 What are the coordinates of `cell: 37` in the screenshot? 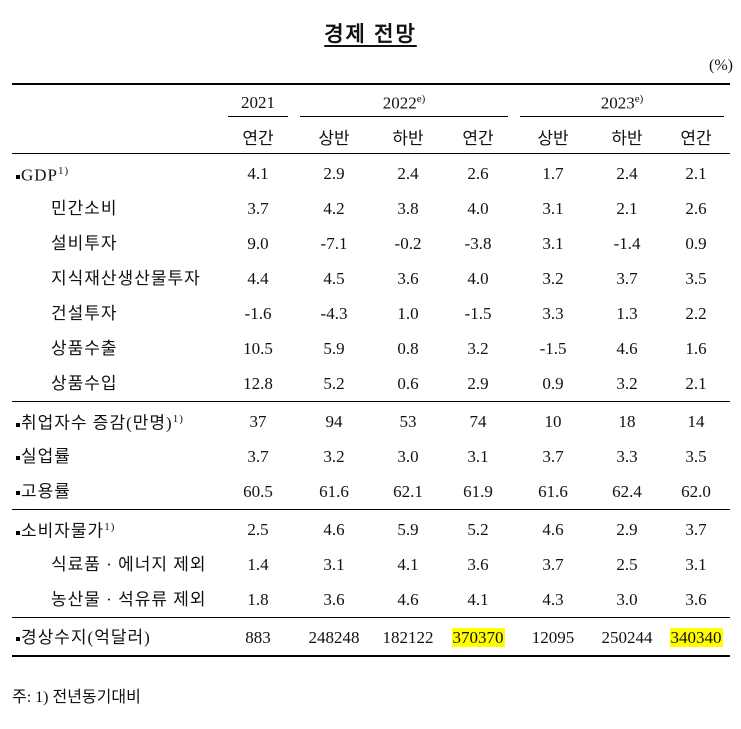 It's located at (258, 421).